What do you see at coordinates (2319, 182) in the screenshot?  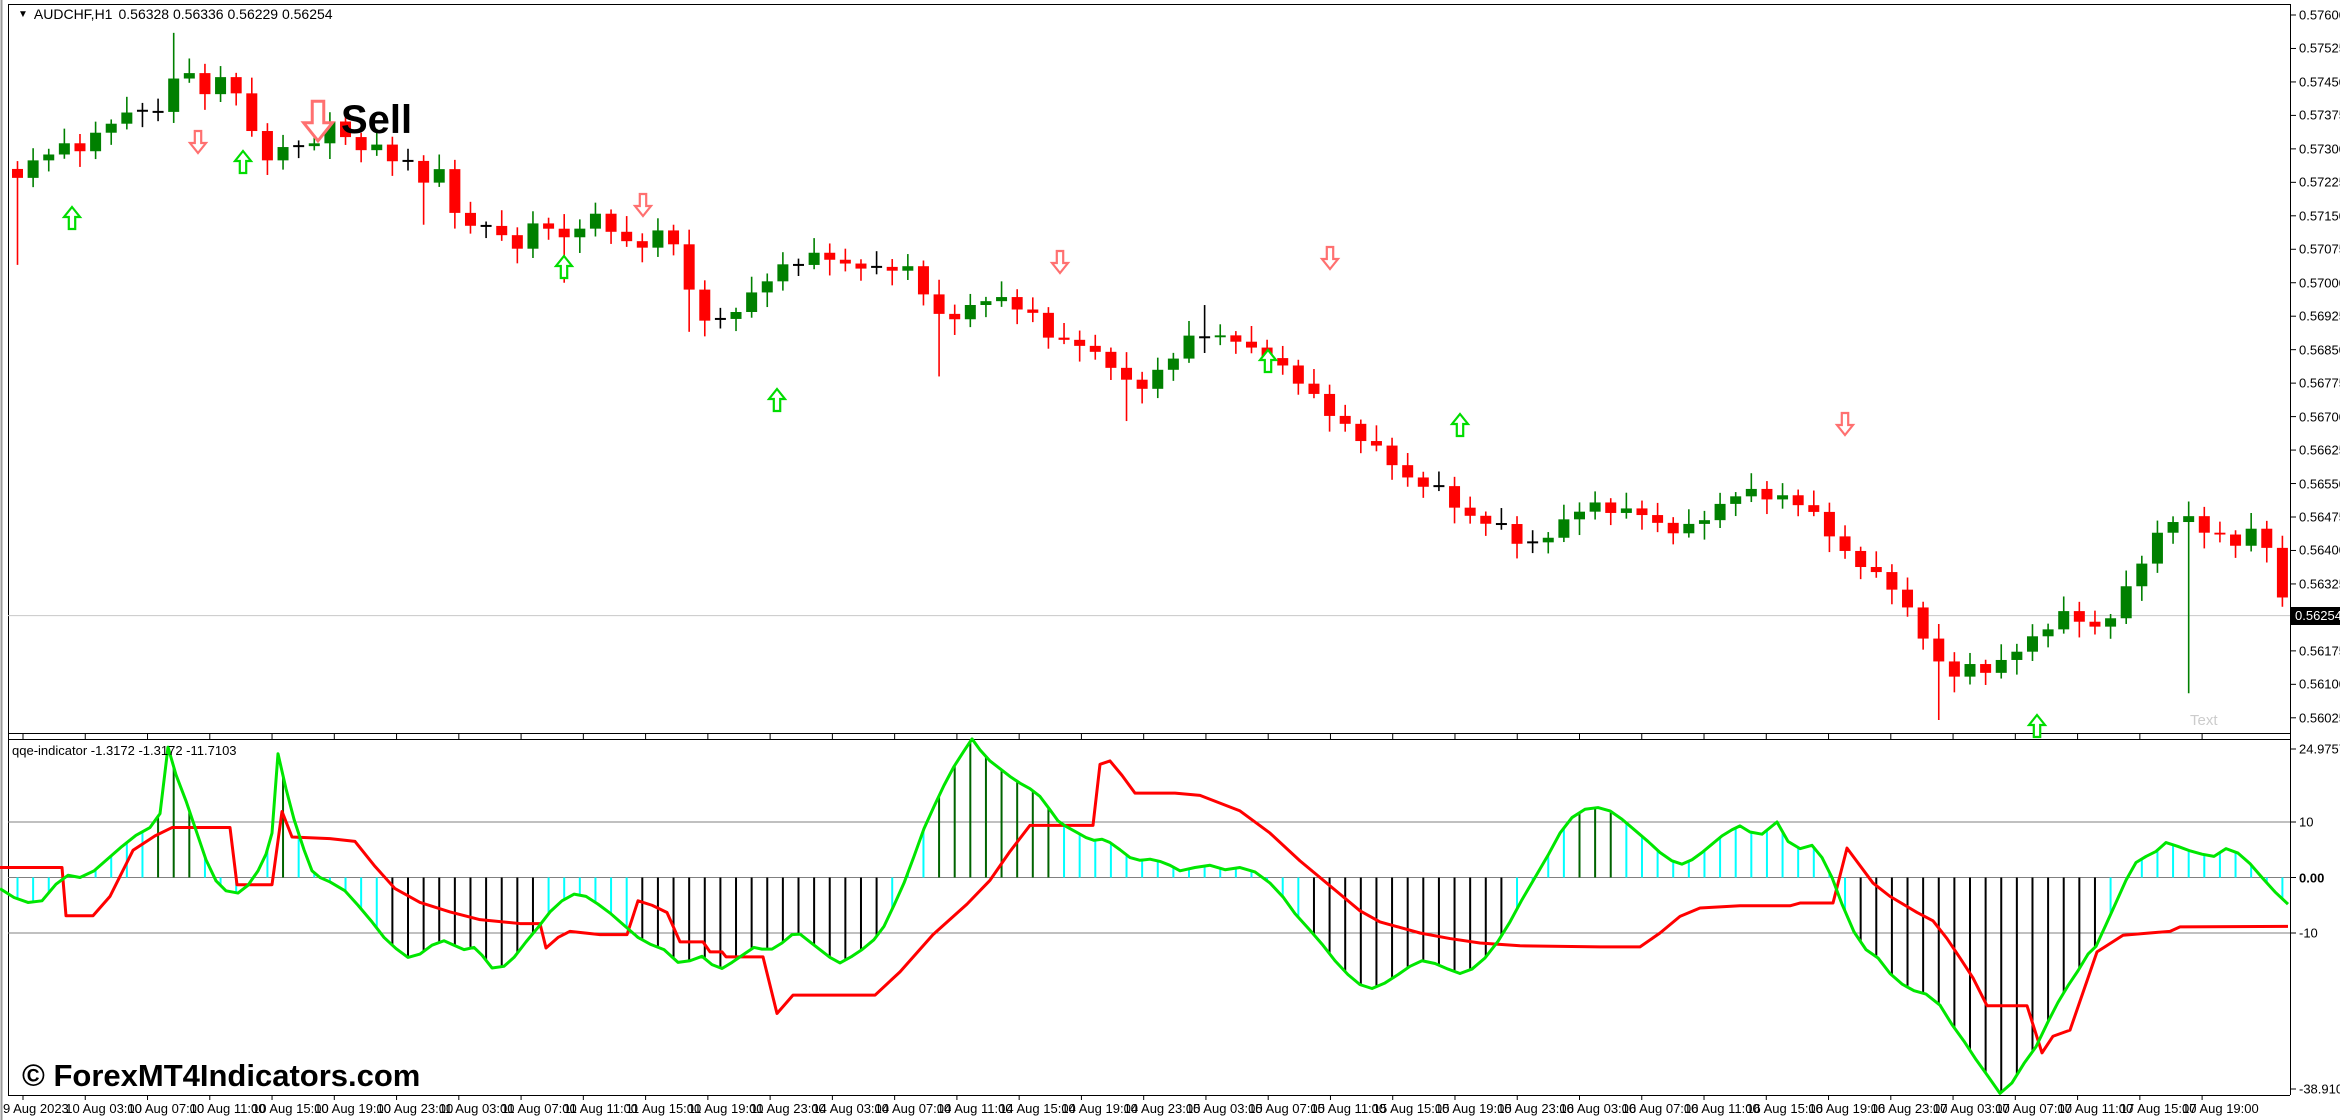 I see `price-axis-label: 0.57225` at bounding box center [2319, 182].